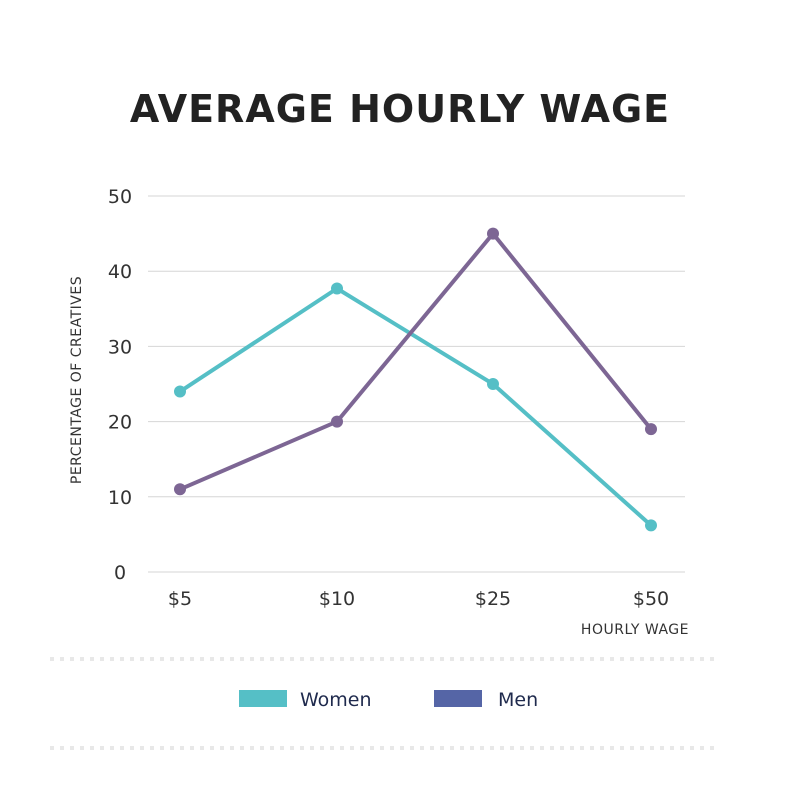 Image resolution: width=800 pixels, height=800 pixels. Describe the element at coordinates (120, 347) in the screenshot. I see `y-tick-label: 30` at that location.